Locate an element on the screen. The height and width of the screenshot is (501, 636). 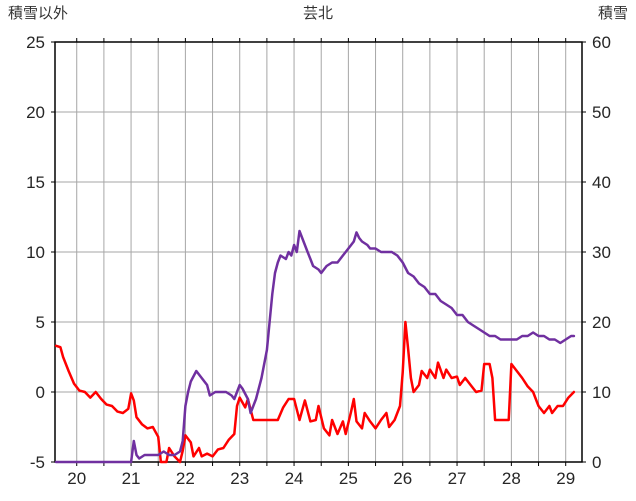
x-tick-label: 26 is located at coordinates (402, 478).